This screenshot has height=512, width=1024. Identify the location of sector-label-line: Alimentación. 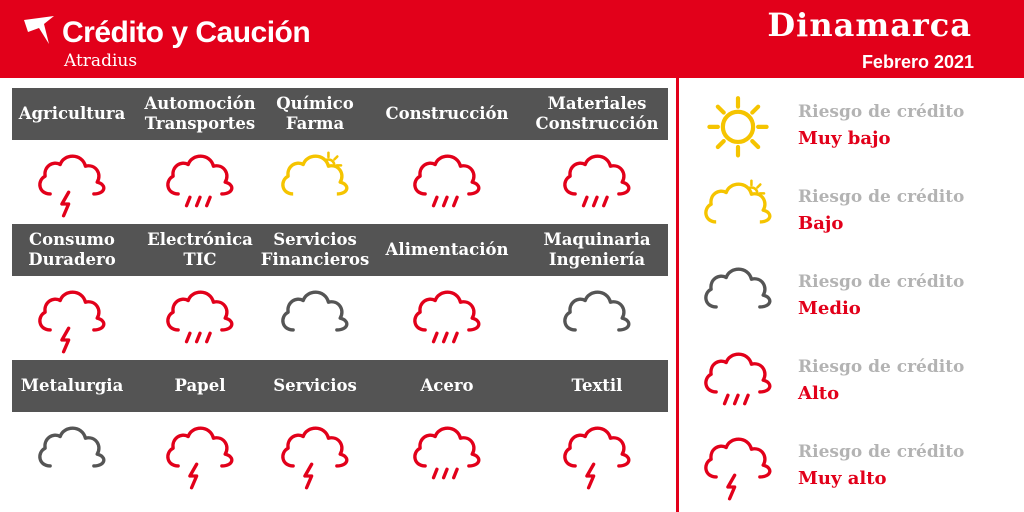
(447, 249).